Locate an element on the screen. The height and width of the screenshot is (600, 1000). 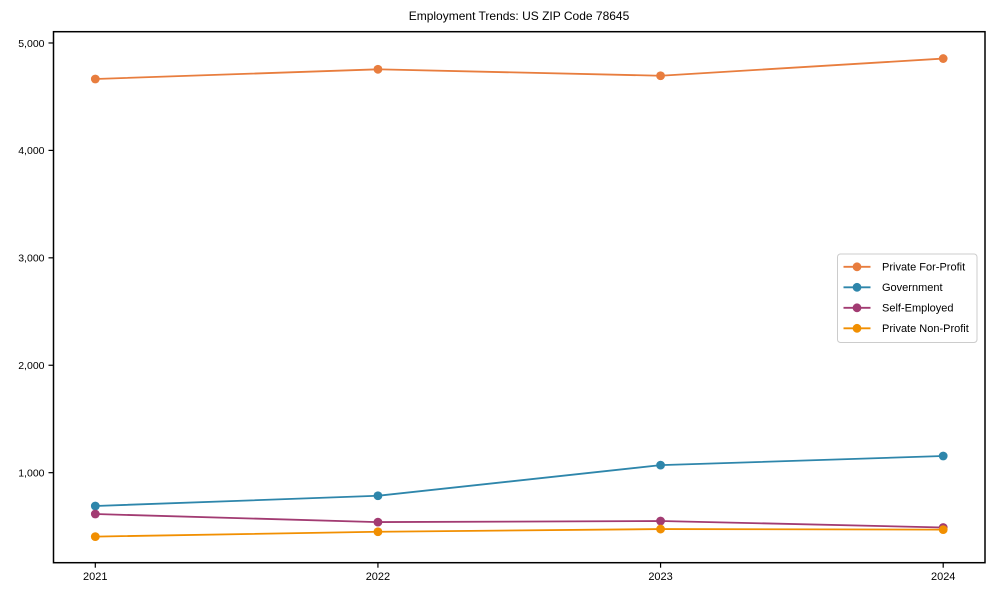
series-line-government is located at coordinates (519, 481).